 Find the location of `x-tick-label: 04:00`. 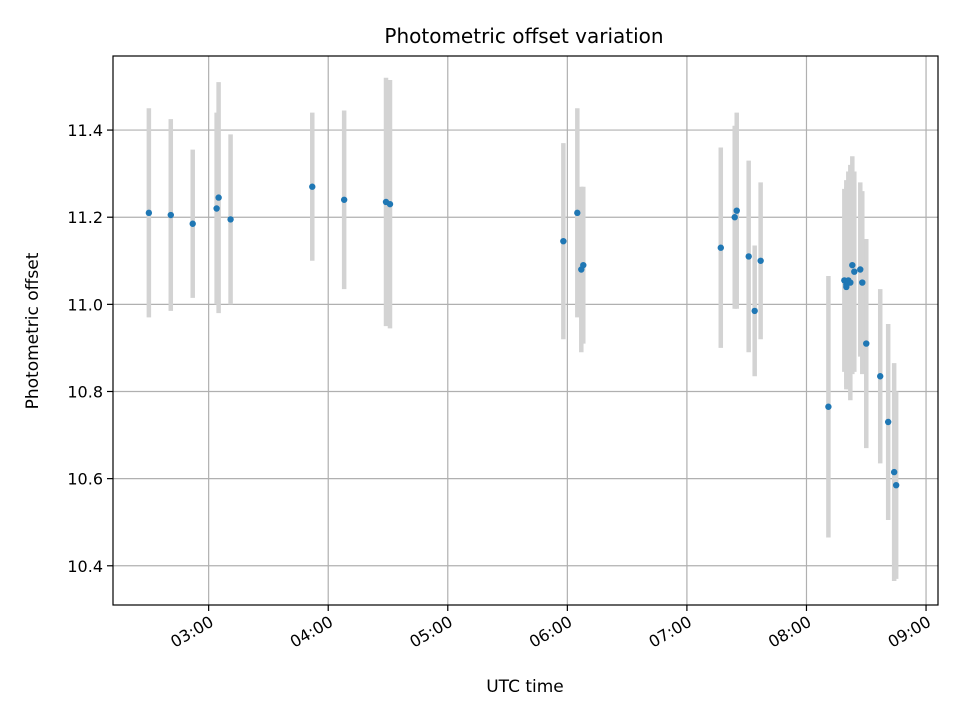

x-tick-label: 04:00 is located at coordinates (311, 632).